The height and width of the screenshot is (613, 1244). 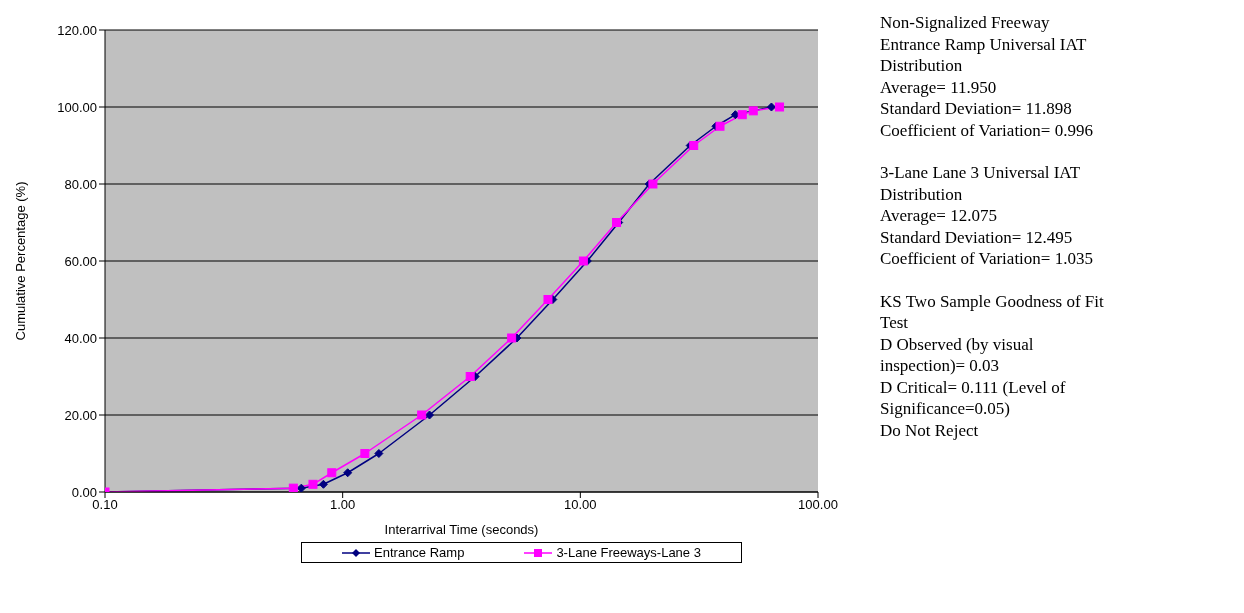 What do you see at coordinates (628, 552) in the screenshot?
I see `legend-label: 3-Lane Freeways-Lane 3` at bounding box center [628, 552].